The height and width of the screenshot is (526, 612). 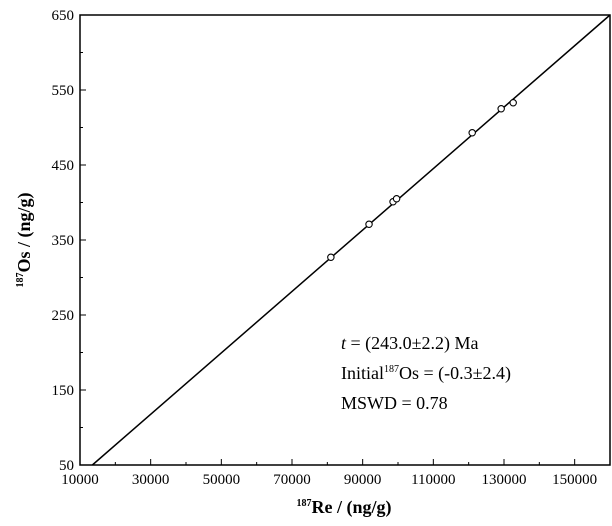 What do you see at coordinates (83, 240) in the screenshot?
I see `y-axis-ticks` at bounding box center [83, 240].